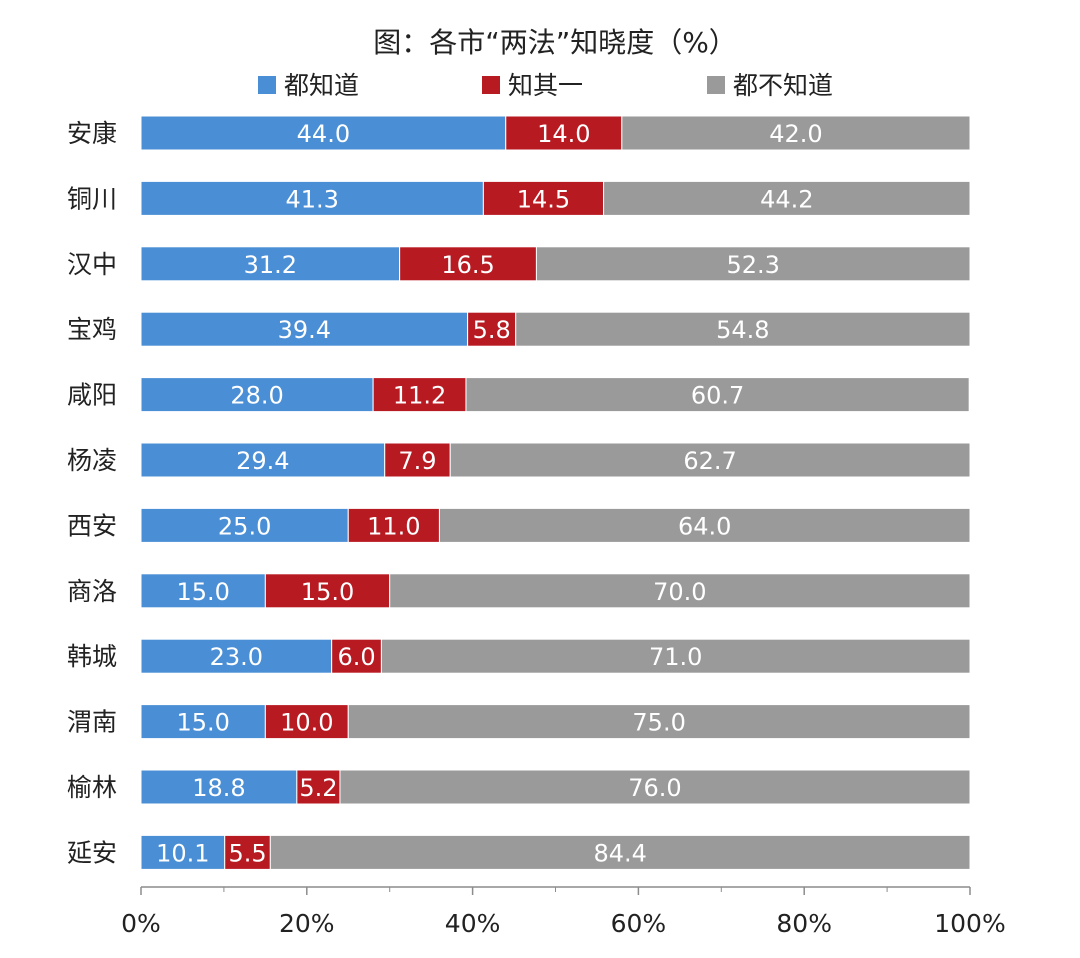  Describe the element at coordinates (783, 85) in the screenshot. I see `legend-label-3: 都不知道` at that location.